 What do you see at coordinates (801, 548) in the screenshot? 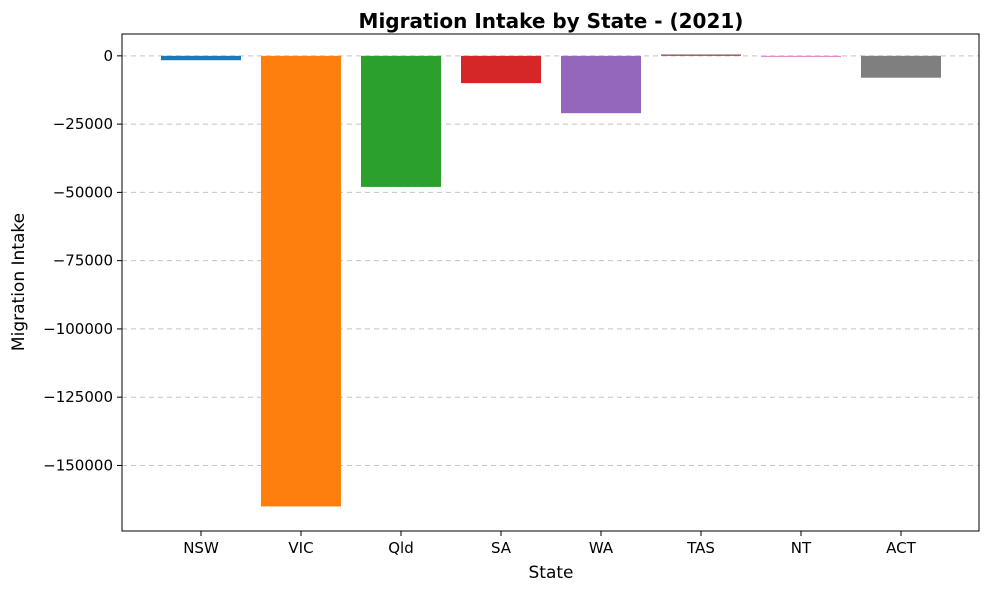
I see `x-tick-label: NT` at bounding box center [801, 548].